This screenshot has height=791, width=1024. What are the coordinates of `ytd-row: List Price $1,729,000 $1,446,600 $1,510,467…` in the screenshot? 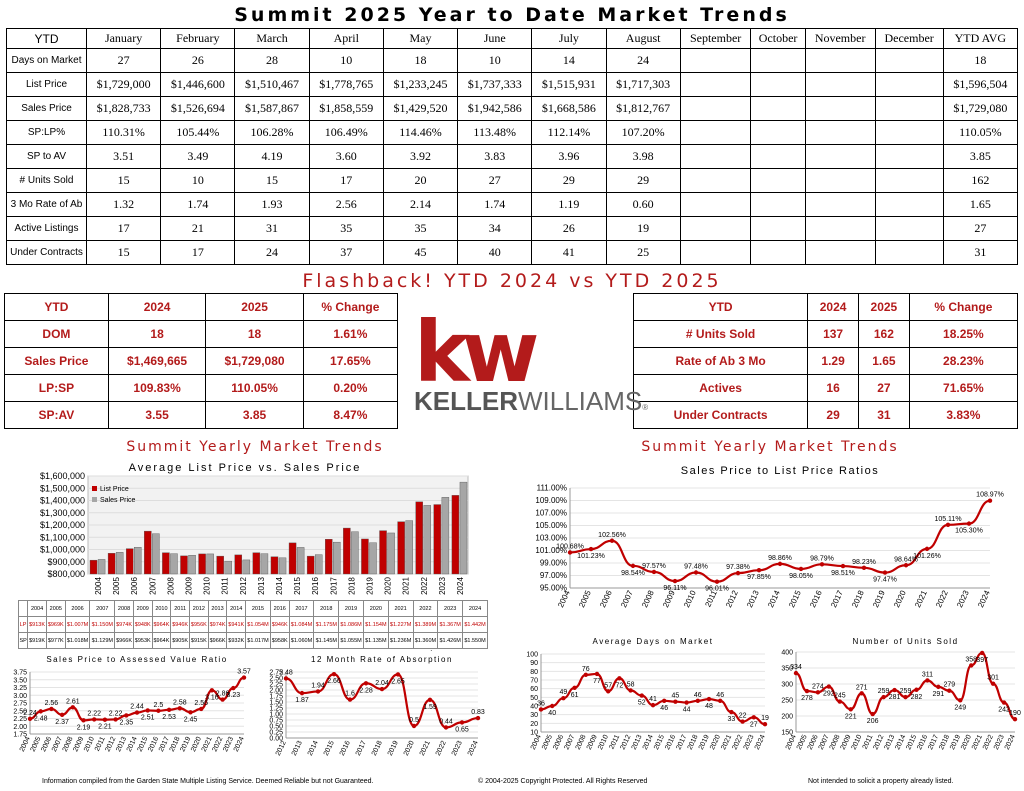 It's located at (512, 84).